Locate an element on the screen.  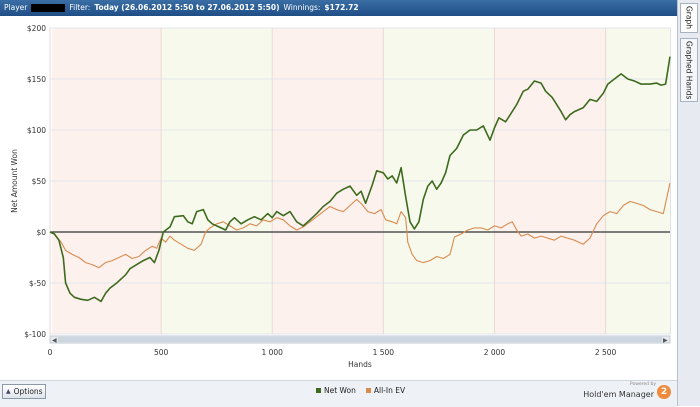
player-name-redacted is located at coordinates (48, 8).